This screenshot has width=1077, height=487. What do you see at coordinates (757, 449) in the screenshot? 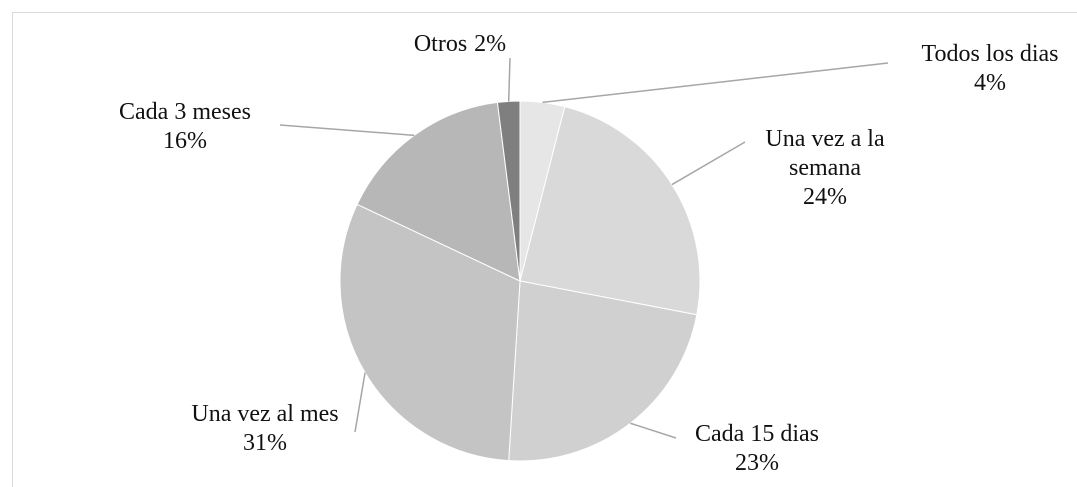
I see `slice-label: Cada 15 dias 23%` at bounding box center [757, 449].